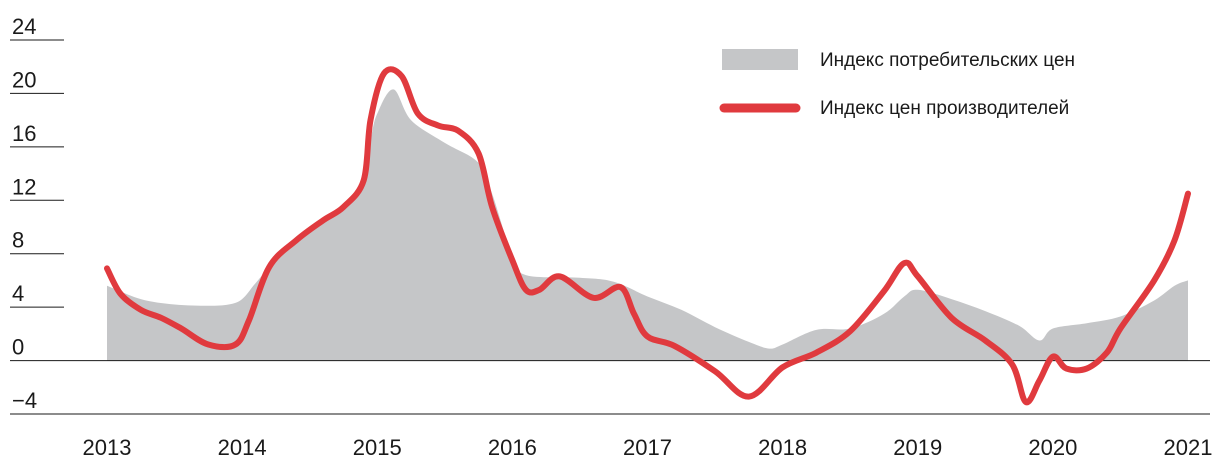 This screenshot has width=1220, height=468. What do you see at coordinates (18, 347) in the screenshot?
I see `y-tick-label: 0` at bounding box center [18, 347].